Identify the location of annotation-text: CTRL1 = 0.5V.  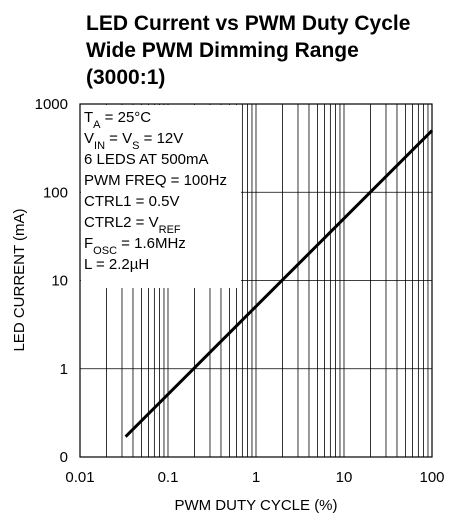
(131, 201).